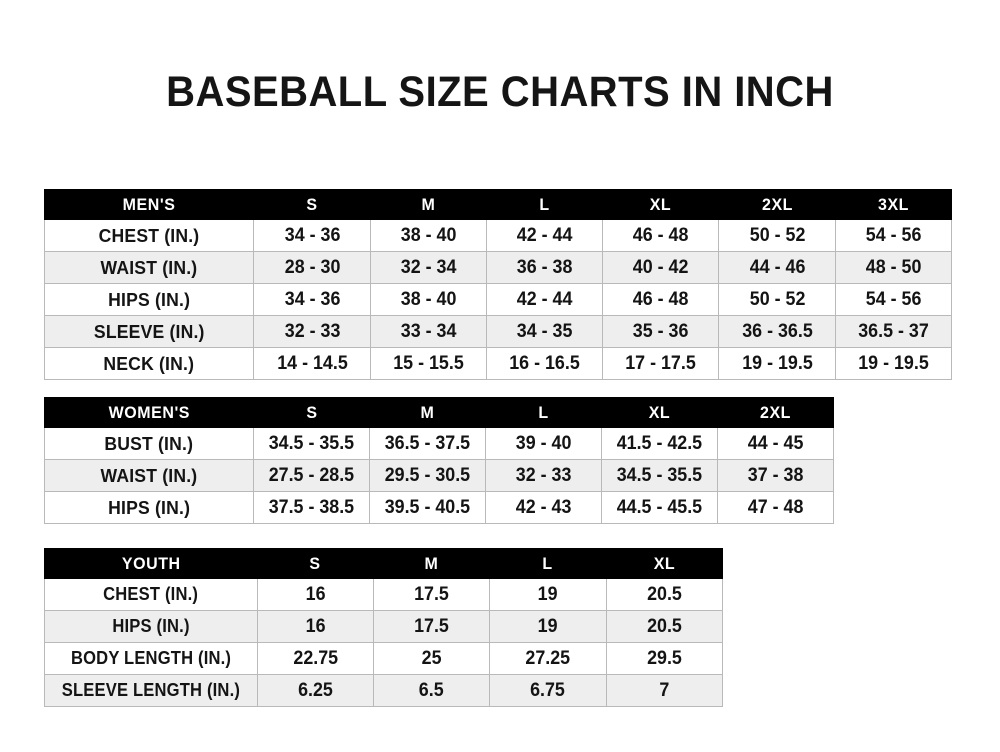 This screenshot has height=752, width=1000. Describe the element at coordinates (548, 563) in the screenshot. I see `youth-size-header-l: L` at that location.